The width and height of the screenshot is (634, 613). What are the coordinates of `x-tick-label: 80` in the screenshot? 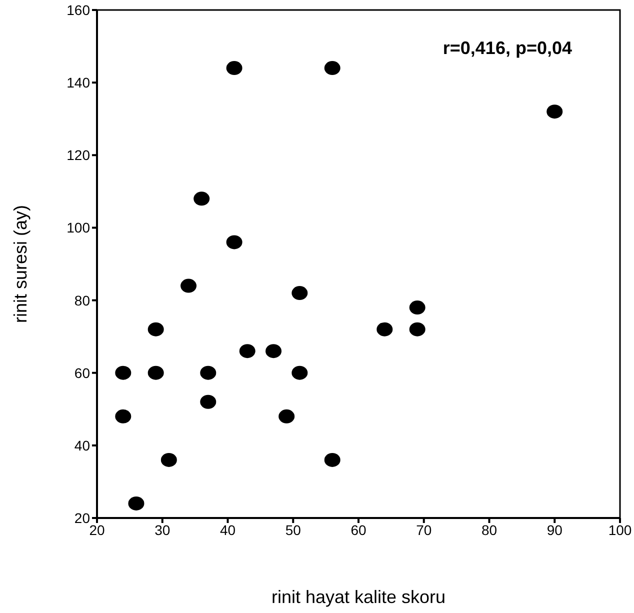 It's located at (489, 530).